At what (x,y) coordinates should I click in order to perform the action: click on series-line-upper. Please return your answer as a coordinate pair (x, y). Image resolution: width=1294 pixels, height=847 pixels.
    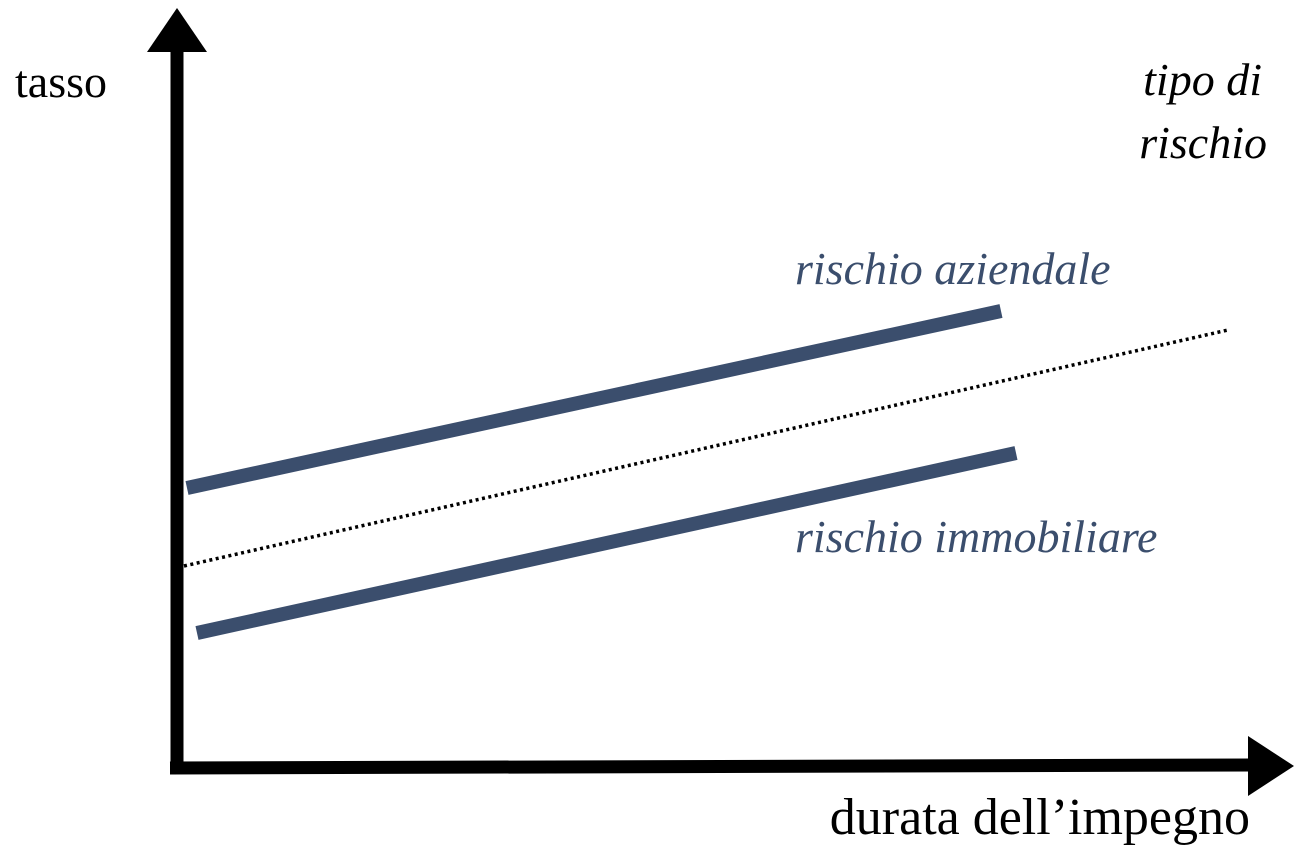
    Looking at the image, I should click on (594, 399).